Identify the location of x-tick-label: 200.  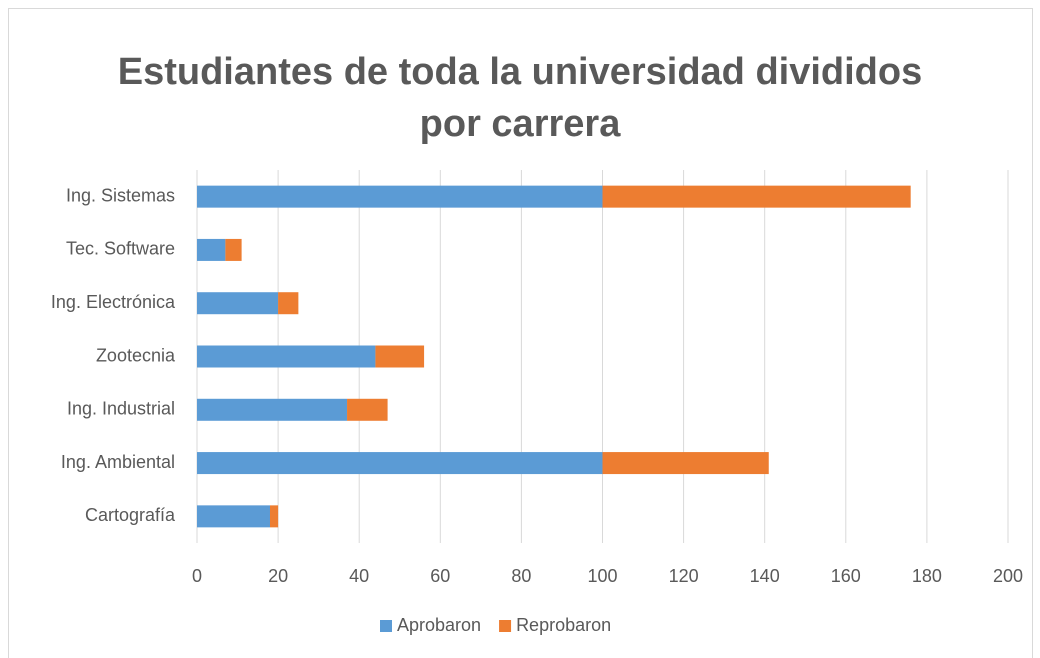
(1008, 576).